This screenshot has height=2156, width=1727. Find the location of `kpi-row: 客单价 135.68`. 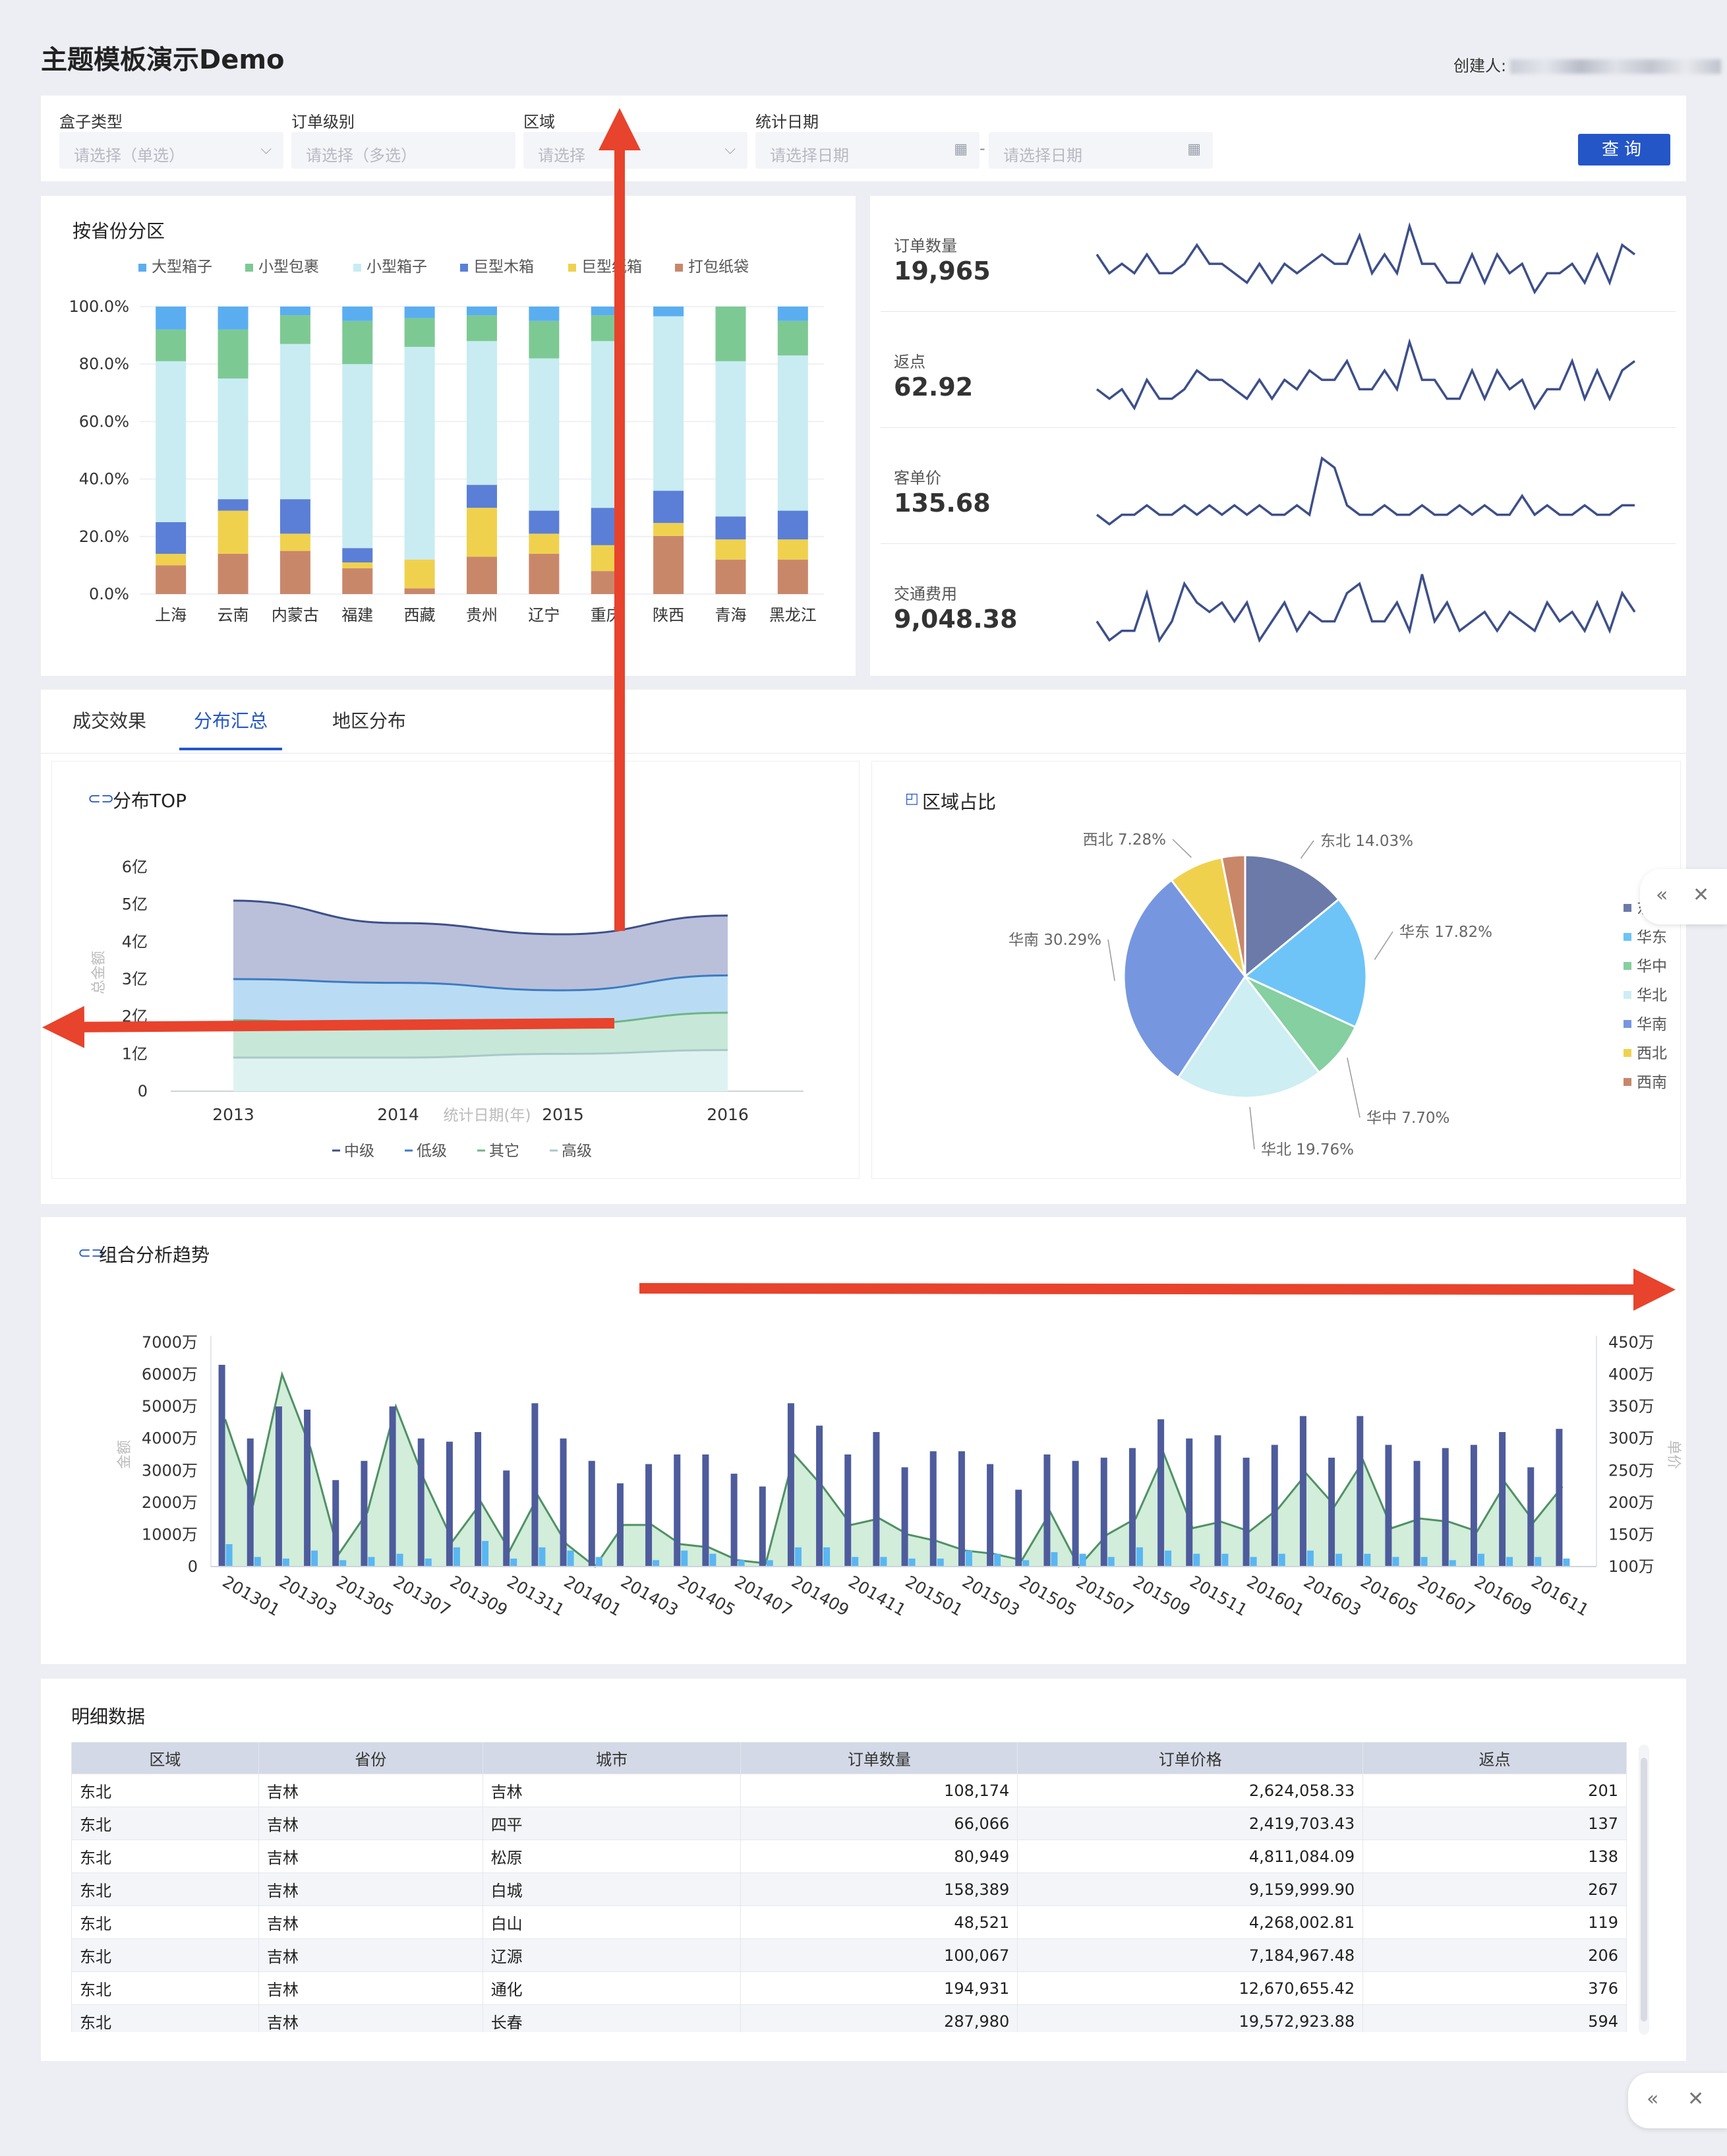

kpi-row: 客单价 135.68 is located at coordinates (1278, 486).